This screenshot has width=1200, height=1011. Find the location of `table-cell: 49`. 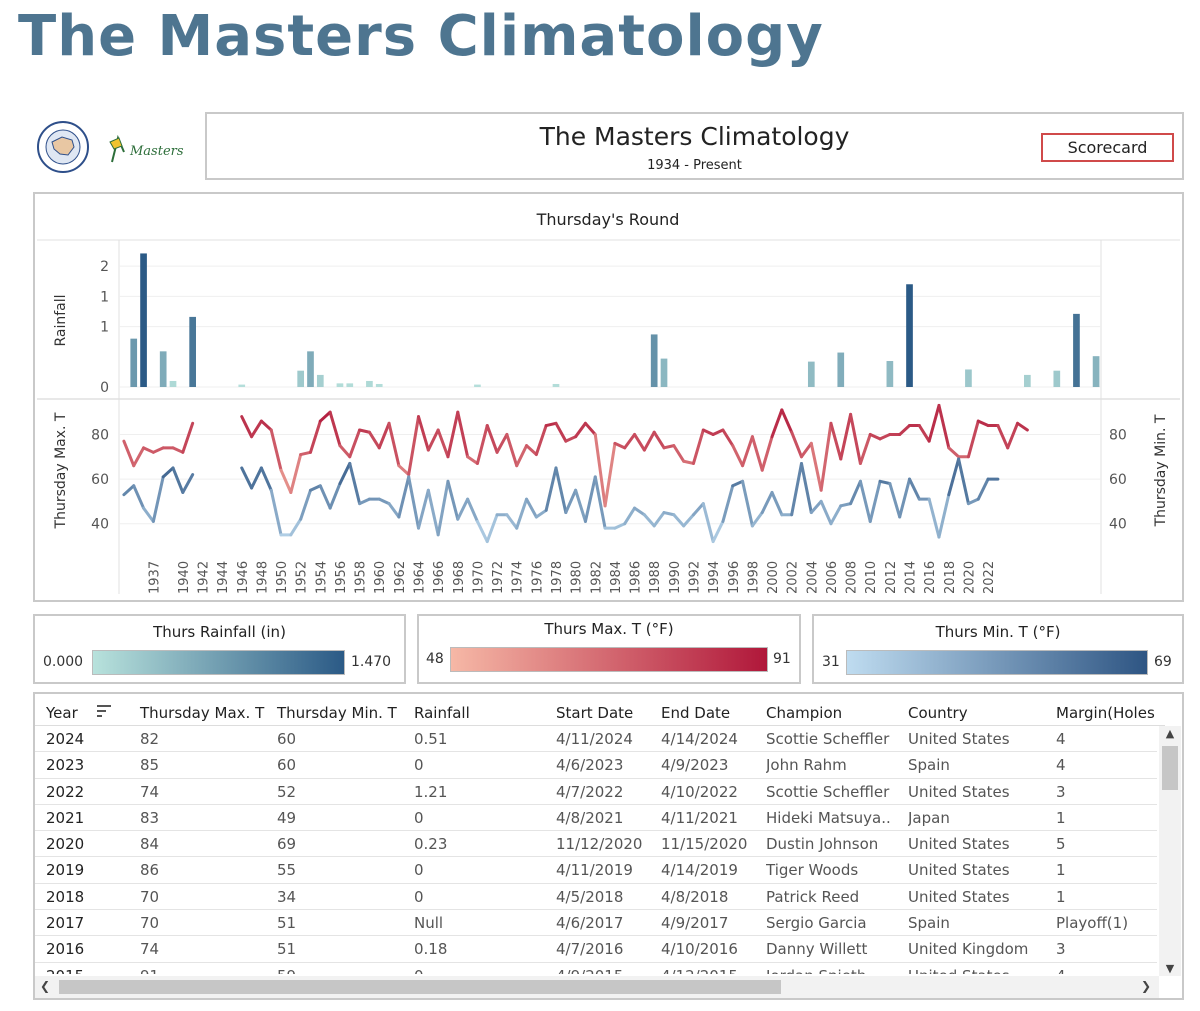

table-cell: 49 is located at coordinates (287, 817).